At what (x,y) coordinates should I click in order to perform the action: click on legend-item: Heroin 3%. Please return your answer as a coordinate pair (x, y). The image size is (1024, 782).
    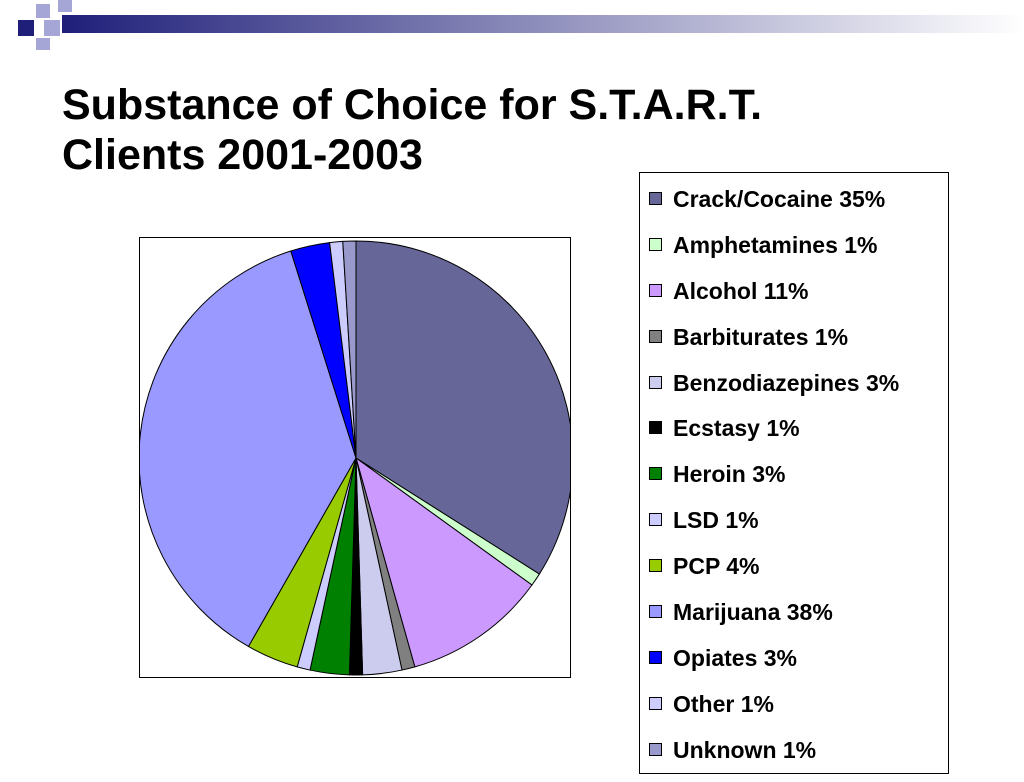
    Looking at the image, I should click on (798, 483).